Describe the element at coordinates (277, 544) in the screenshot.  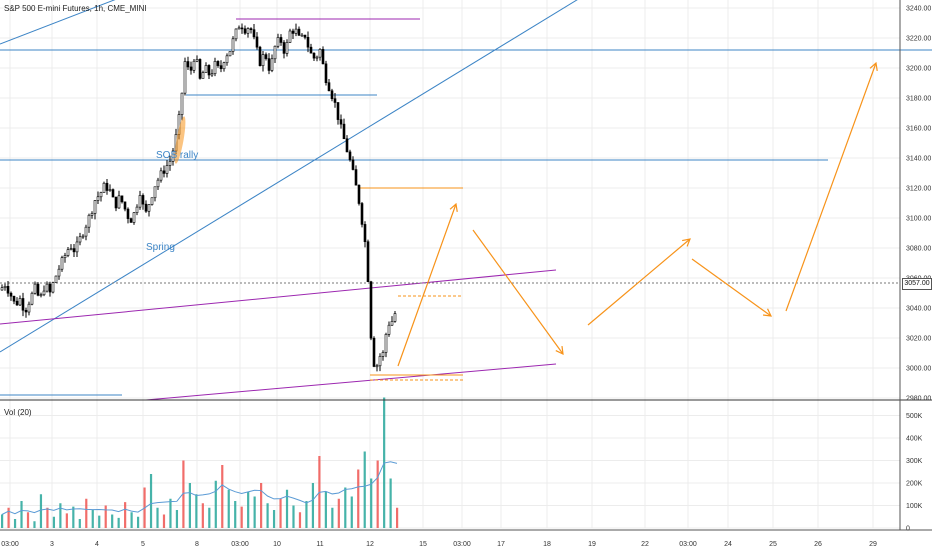
I see `time-tick-label: 10` at that location.